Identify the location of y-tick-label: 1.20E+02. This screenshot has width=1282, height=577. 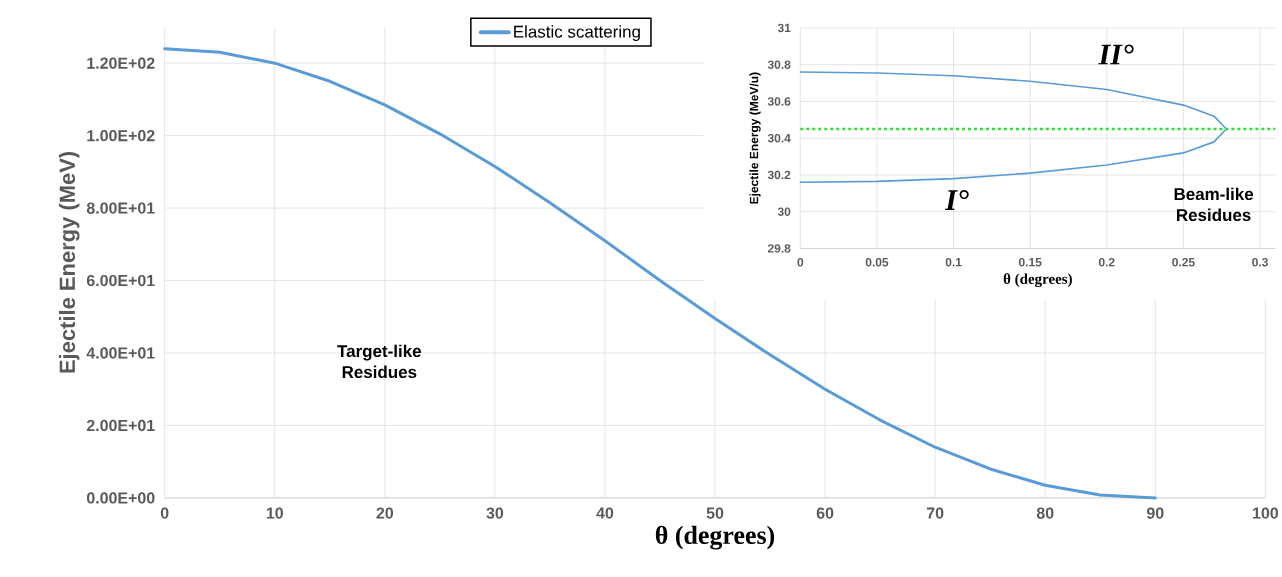
(121, 63).